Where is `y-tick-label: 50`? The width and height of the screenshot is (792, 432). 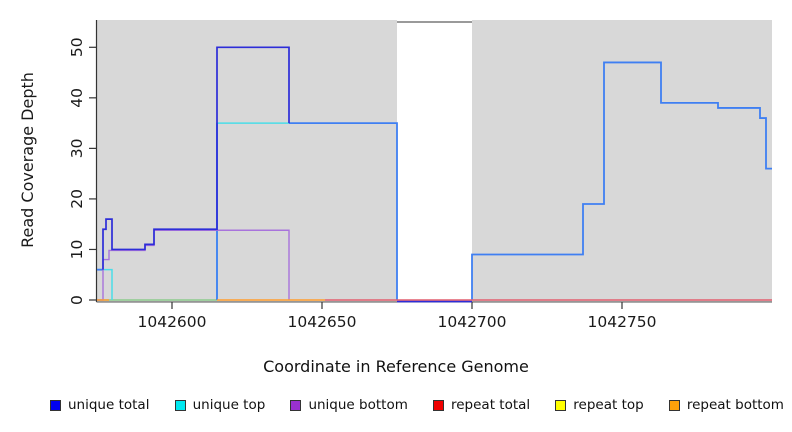 y-tick-label: 50 is located at coordinates (77, 47).